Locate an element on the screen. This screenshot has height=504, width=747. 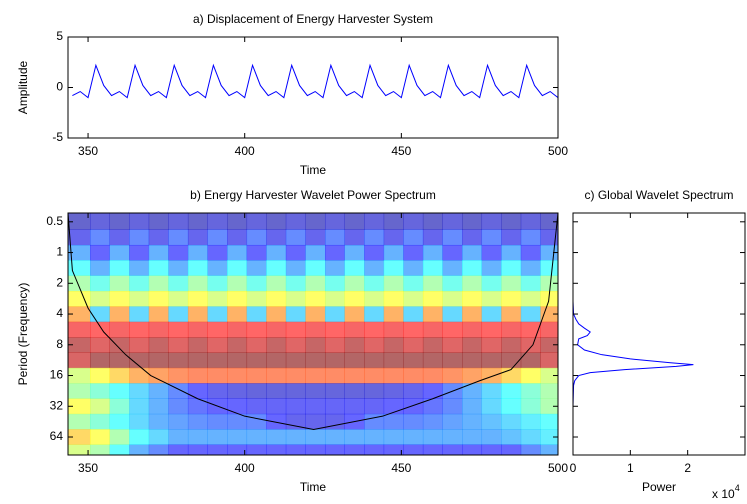
x-axis-label: Power is located at coordinates (659, 487).